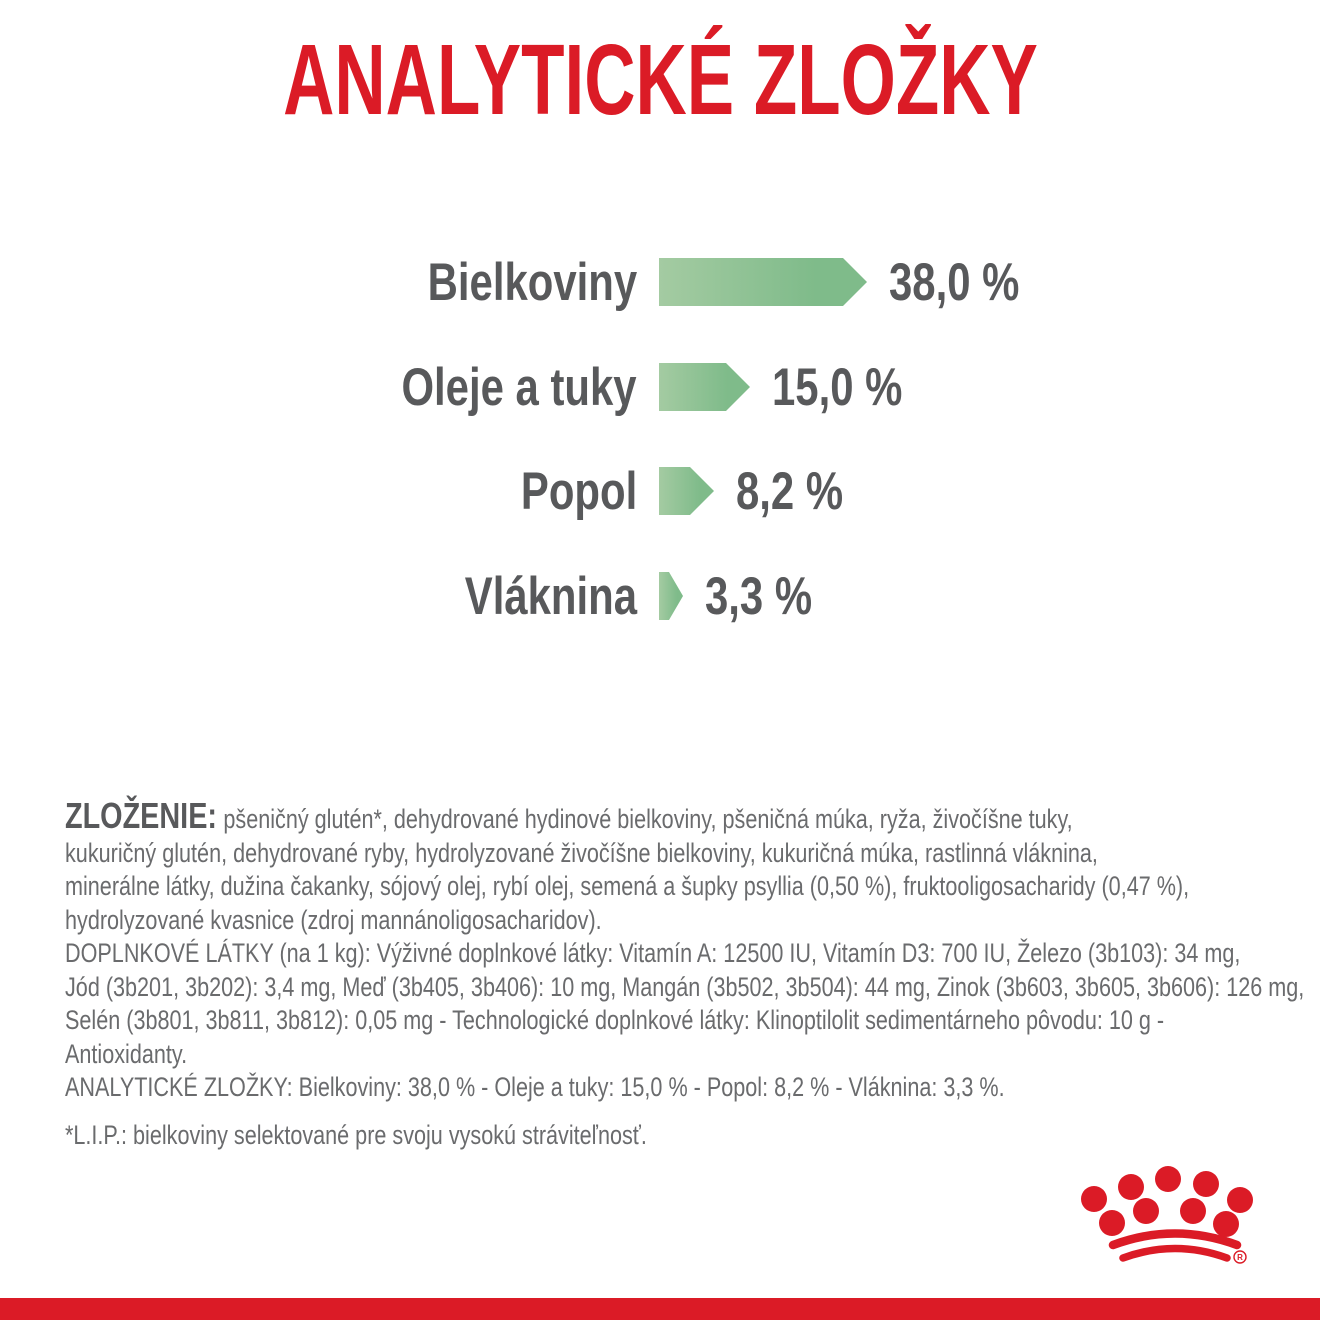 This screenshot has width=1320, height=1320. I want to click on registered-mark-icon, so click(1240, 1257).